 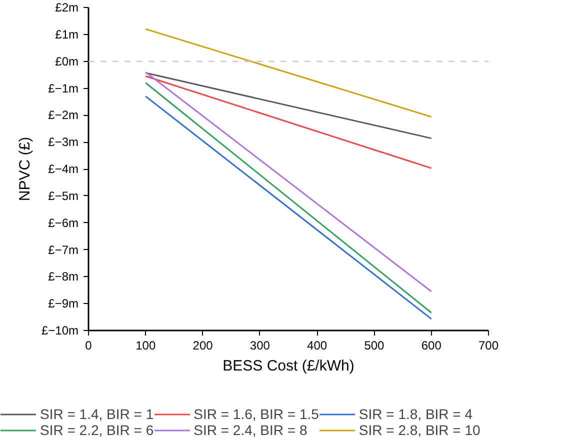 I want to click on x-axis-title: BESS Cost (£/kWh), so click(x=288, y=366).